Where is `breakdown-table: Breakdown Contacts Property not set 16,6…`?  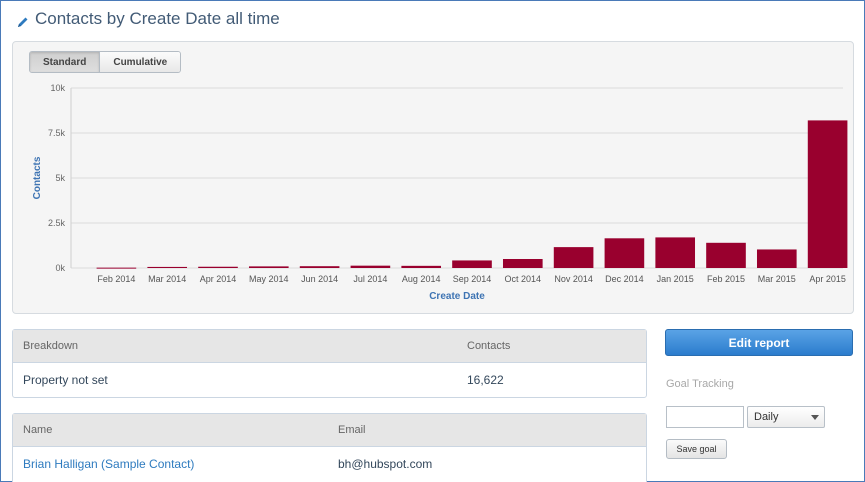 breakdown-table: Breakdown Contacts Property not set 16,6… is located at coordinates (329, 363).